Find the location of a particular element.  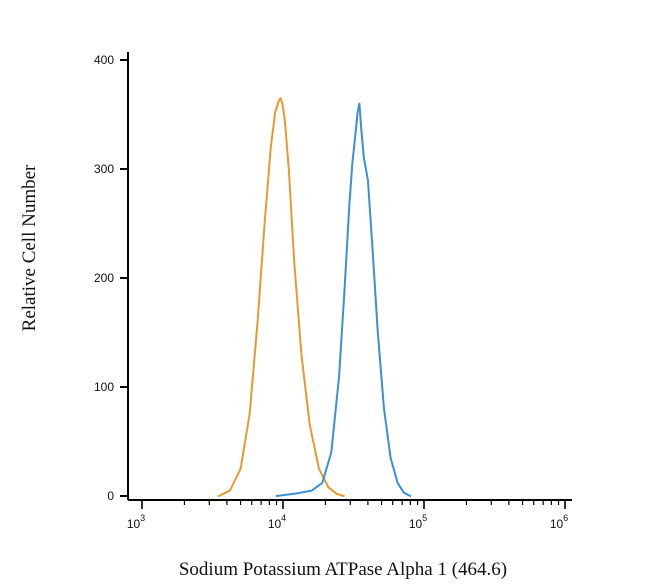

y-tick-label: 200 is located at coordinates (104, 278).